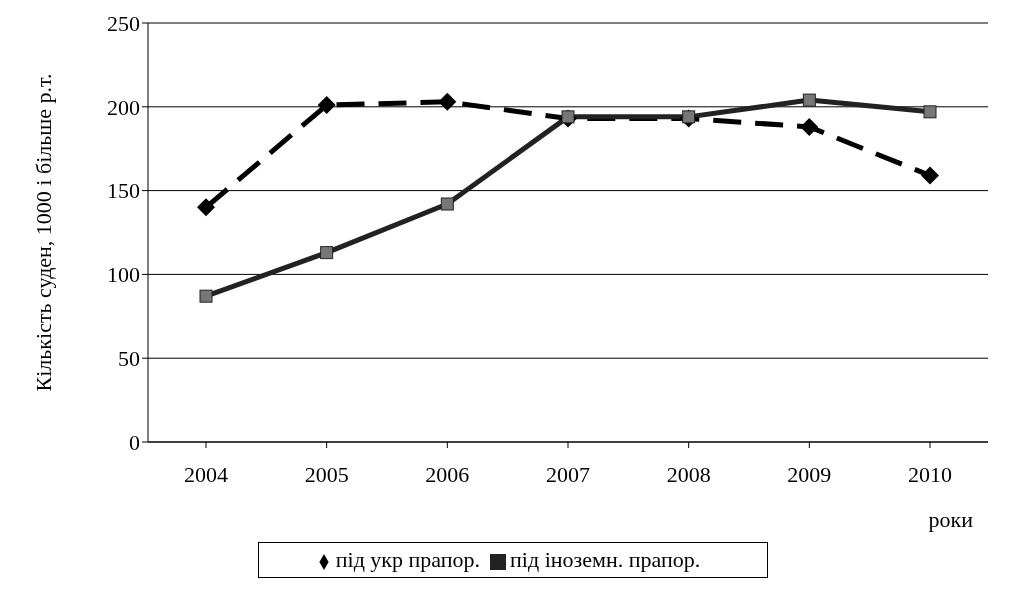 This screenshot has height=597, width=1013. Describe the element at coordinates (951, 519) in the screenshot. I see `x-axis-title: роки` at that location.